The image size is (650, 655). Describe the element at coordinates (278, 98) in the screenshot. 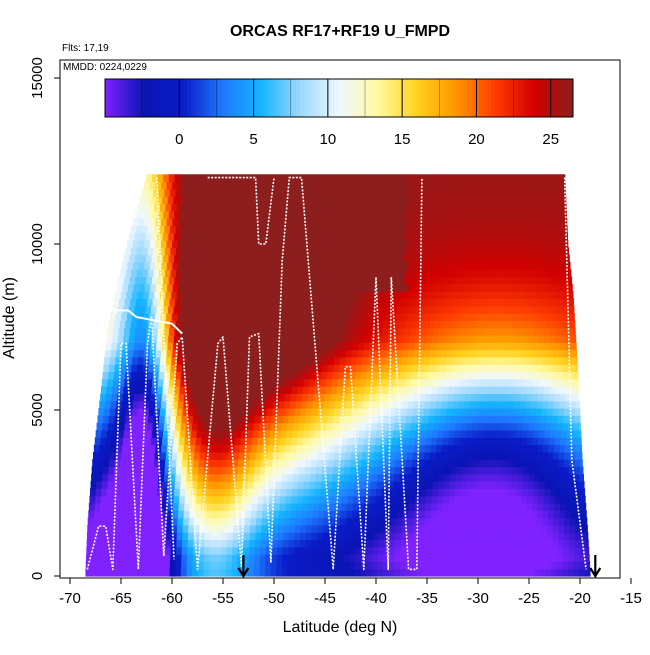

I see `colorbar-segment` at that location.